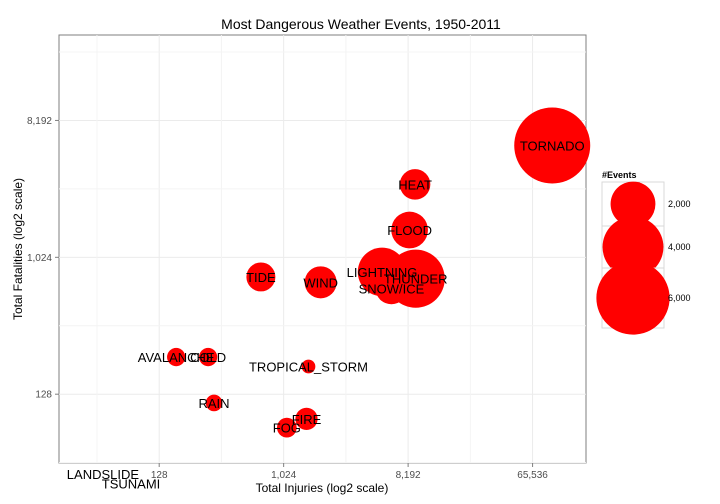 The image size is (720, 504). Describe the element at coordinates (679, 247) in the screenshot. I see `legend-label: 4,000` at that location.